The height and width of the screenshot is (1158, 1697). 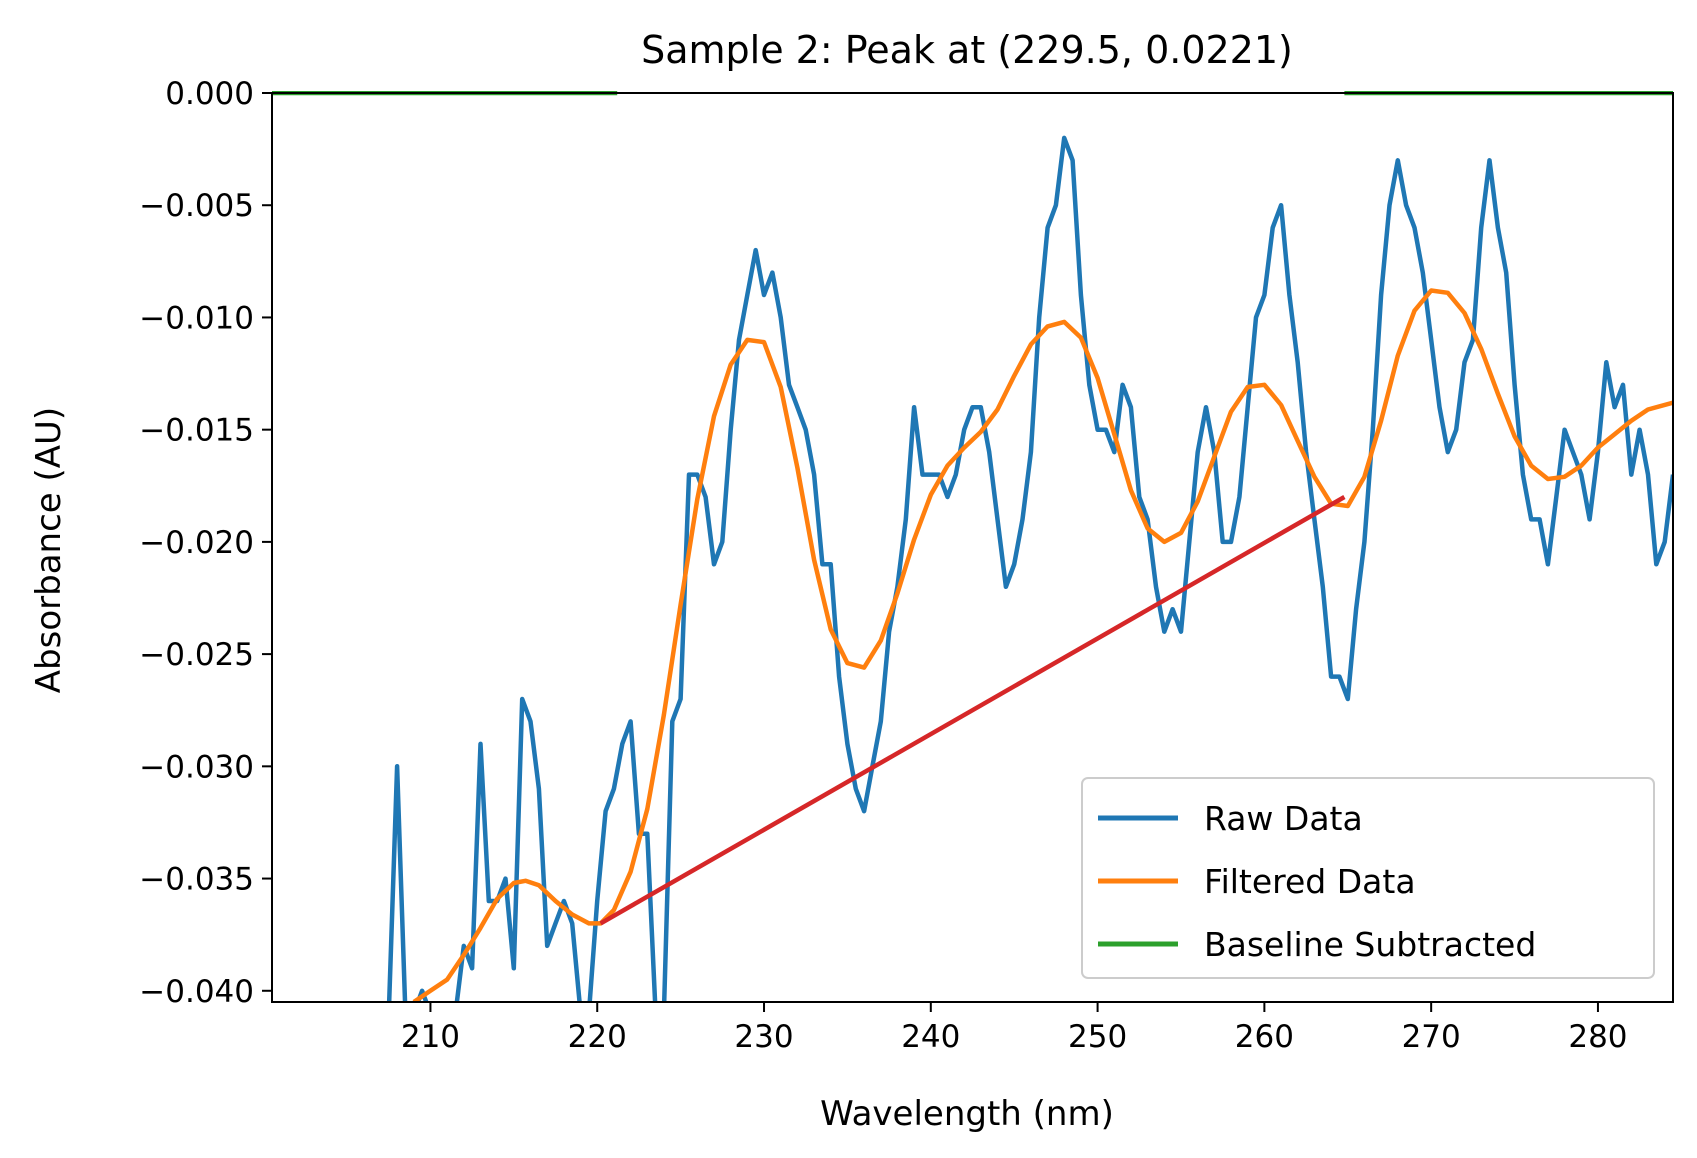 I want to click on x-axis: 210 220 230 240 250 260 270 280, so click(x=1014, y=1028).